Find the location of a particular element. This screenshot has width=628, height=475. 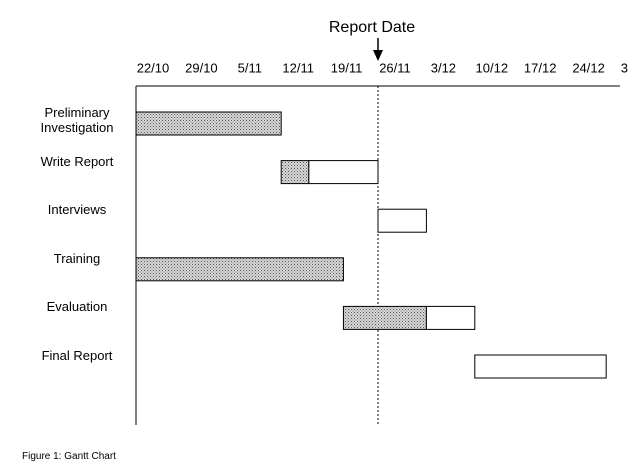

x-tick-label: 17/12 is located at coordinates (540, 67).